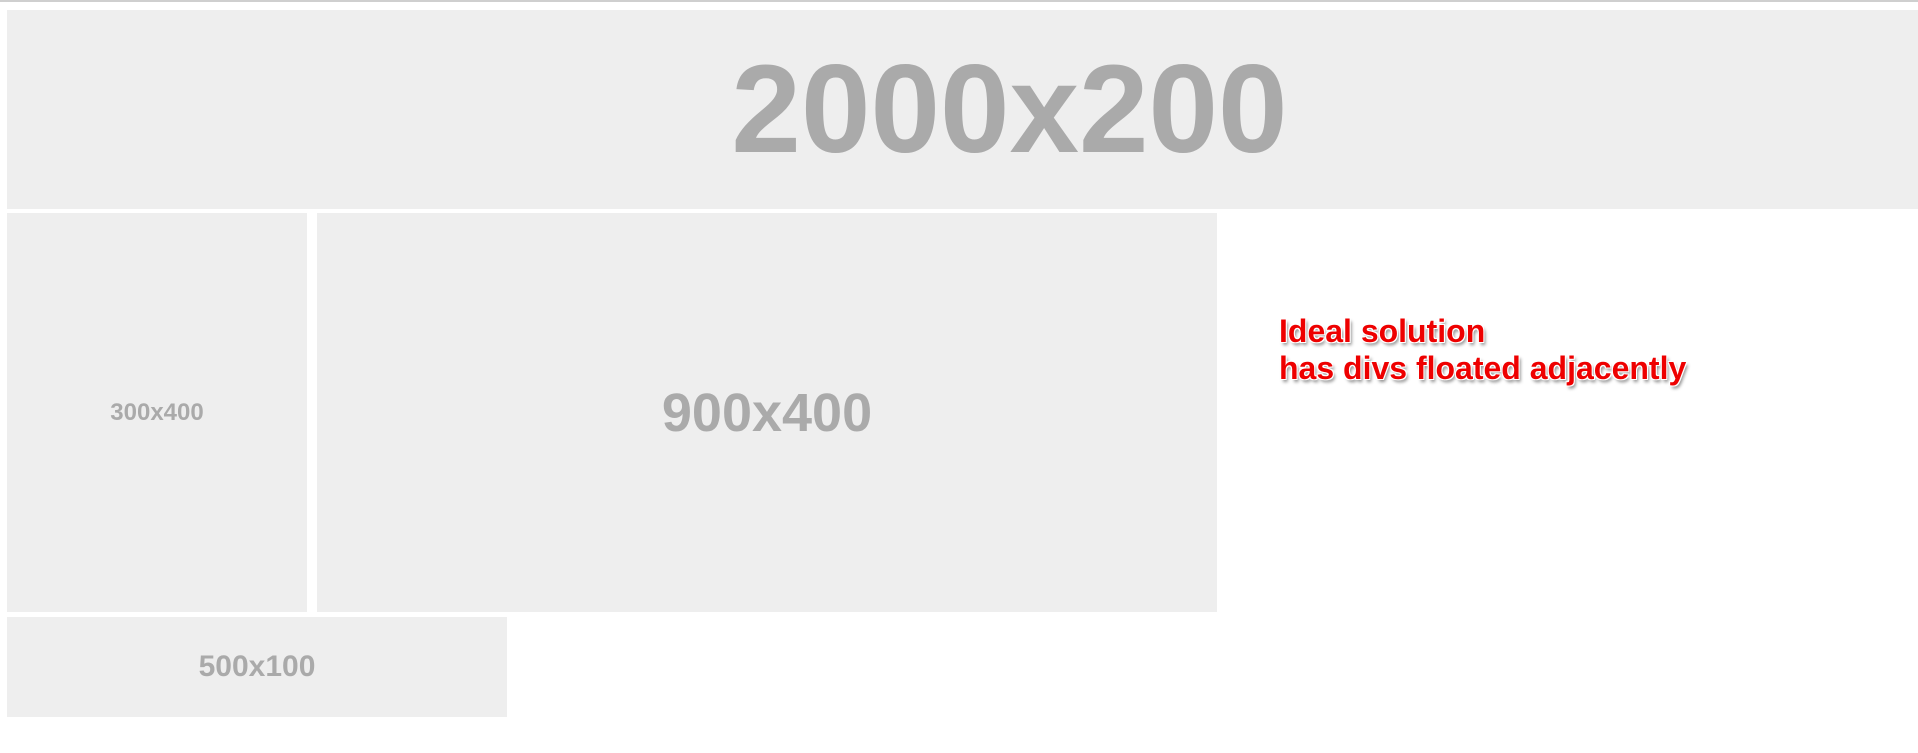  What do you see at coordinates (1382, 331) in the screenshot?
I see `annotation-line-1: Ideal solution` at bounding box center [1382, 331].